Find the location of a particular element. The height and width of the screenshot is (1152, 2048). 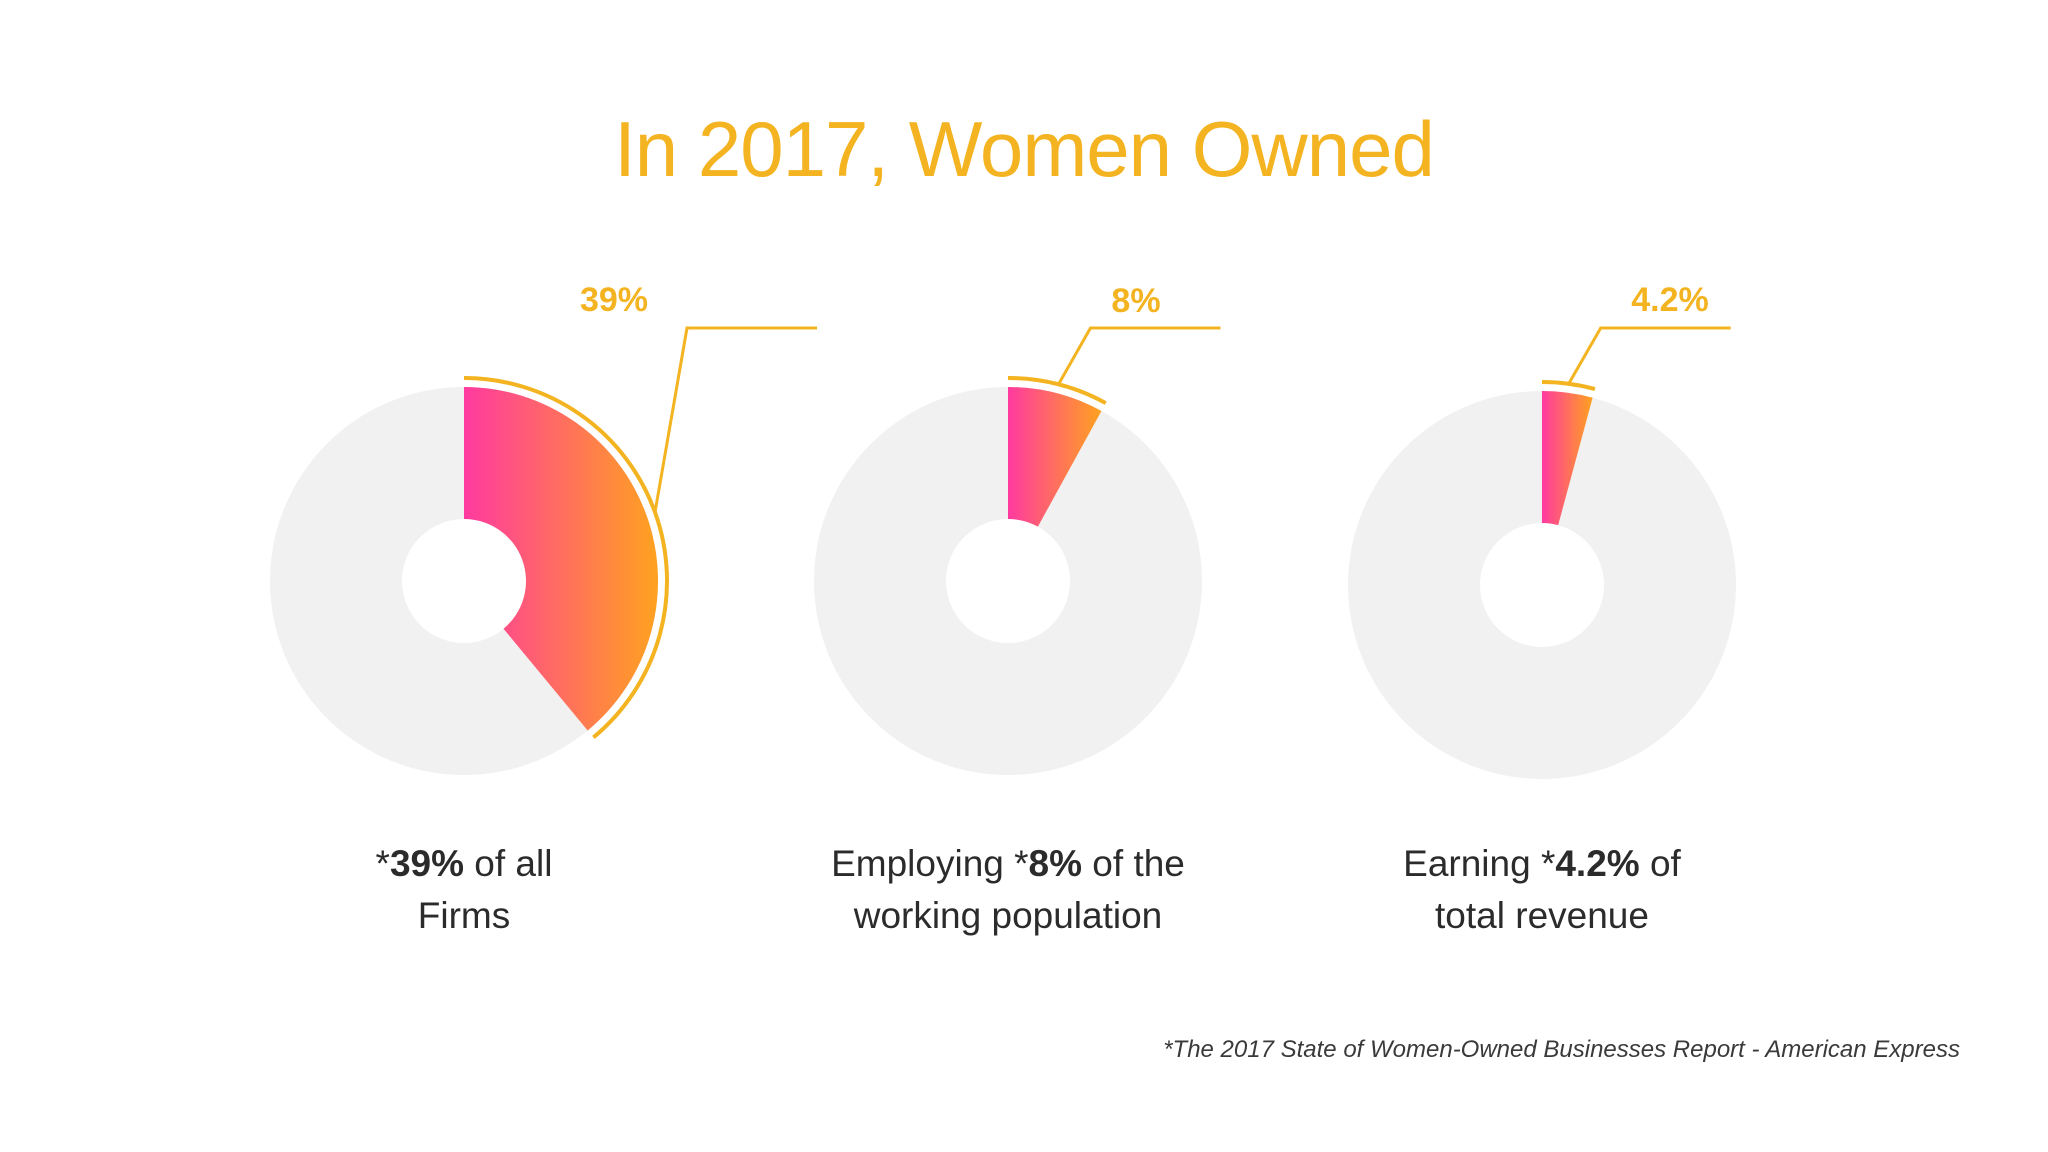

value-label: 8% is located at coordinates (1135, 301).